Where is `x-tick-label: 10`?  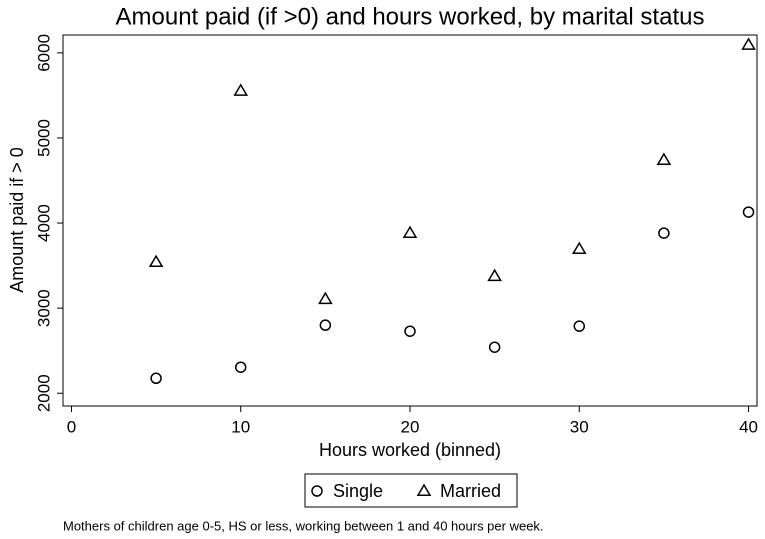 x-tick-label: 10 is located at coordinates (240, 426).